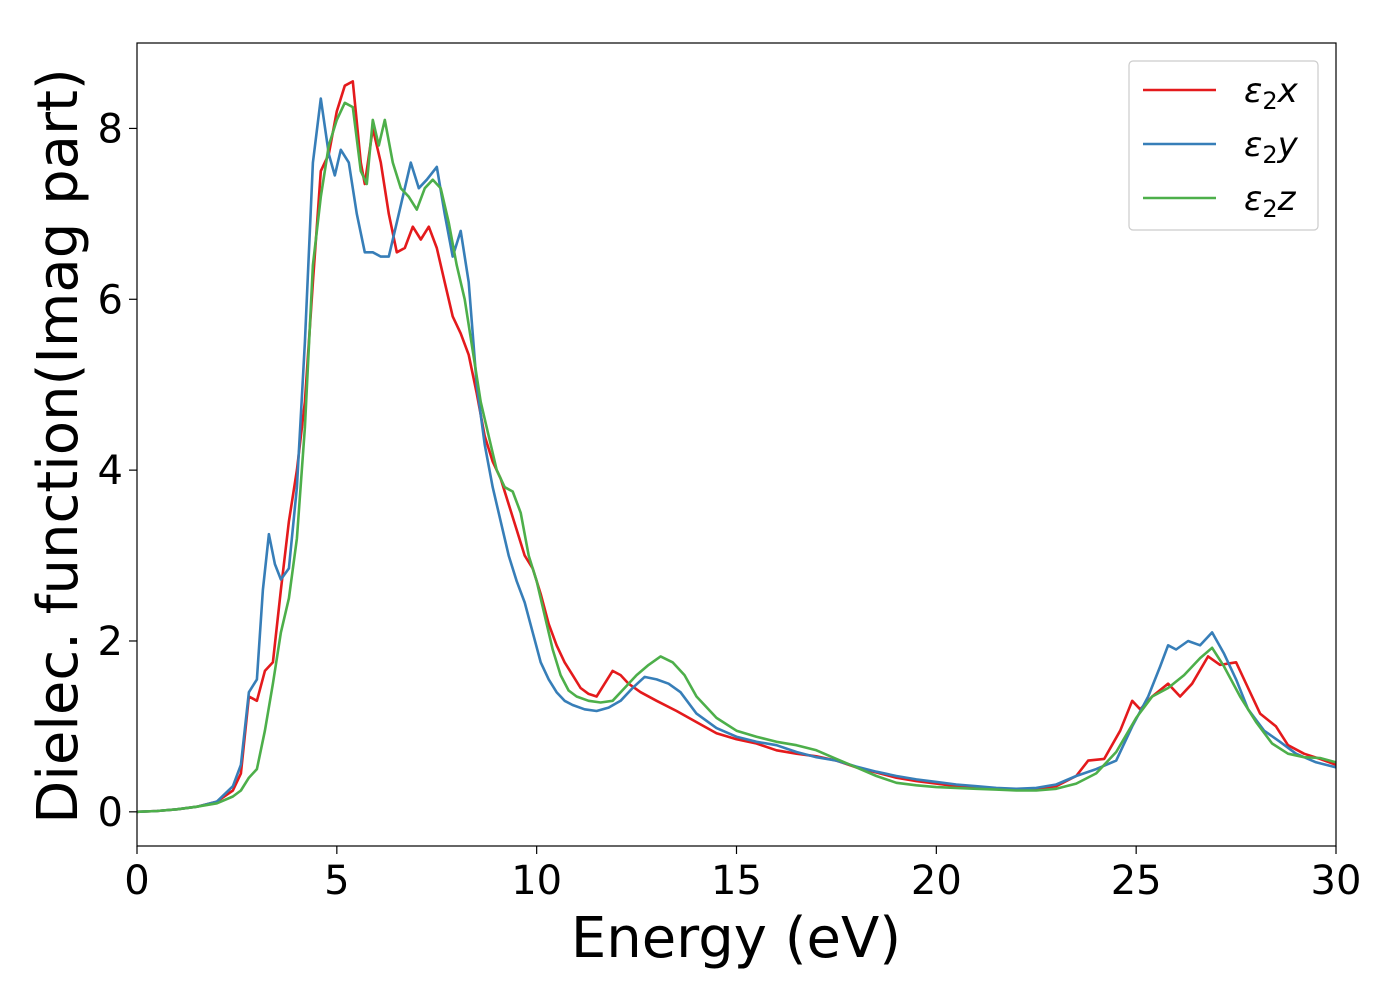 This screenshot has width=1400, height=1000. What do you see at coordinates (1271, 93) in the screenshot?
I see `legend-label-x: ε2x` at bounding box center [1271, 93].